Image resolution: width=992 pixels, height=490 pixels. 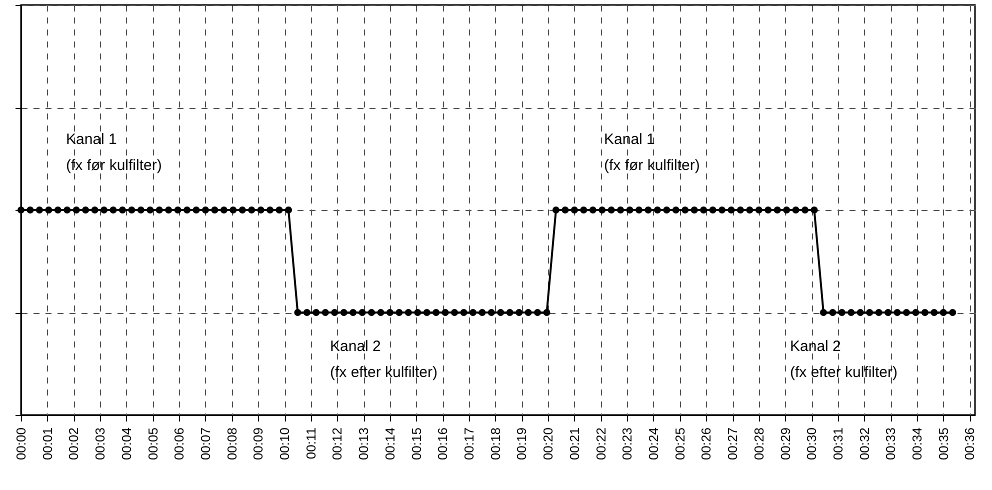 What do you see at coordinates (310, 444) in the screenshot?
I see `x-tick-label: 00:11` at bounding box center [310, 444].